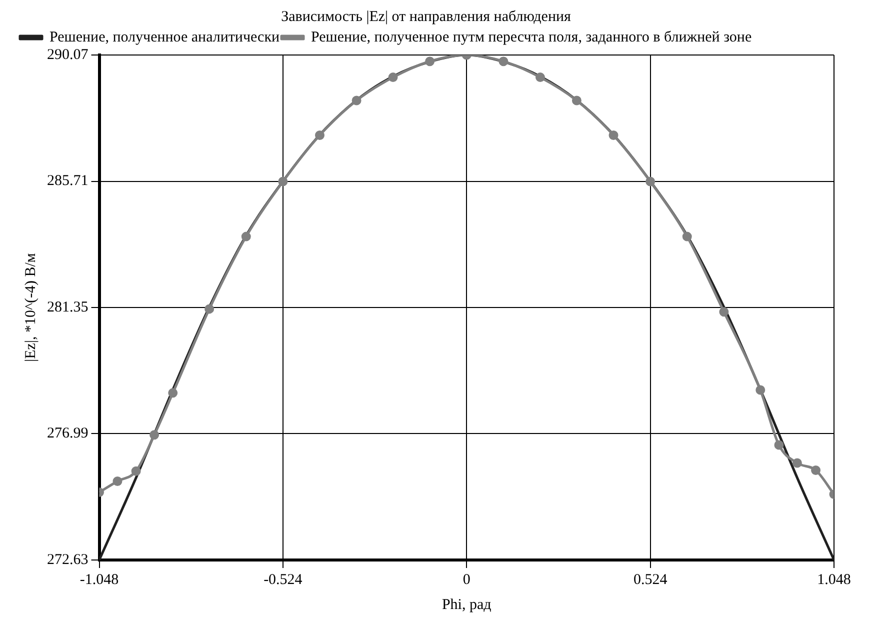  I want to click on x-axis-title: Phi, рад, so click(467, 604).